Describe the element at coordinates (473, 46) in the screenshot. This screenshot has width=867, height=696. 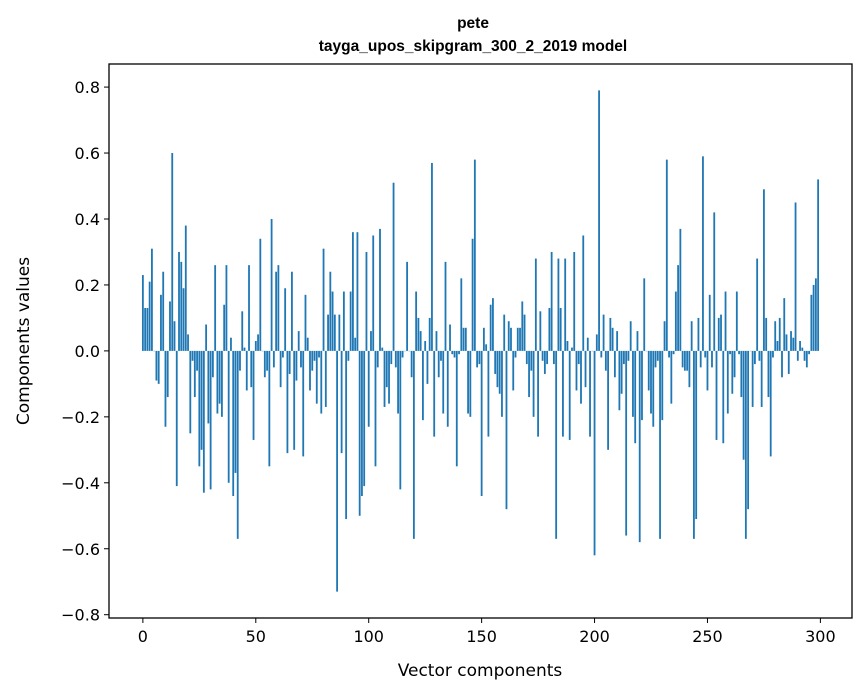
I see `chart-subtitle: tayga_upos_skipgram_300_2_2019 model` at that location.